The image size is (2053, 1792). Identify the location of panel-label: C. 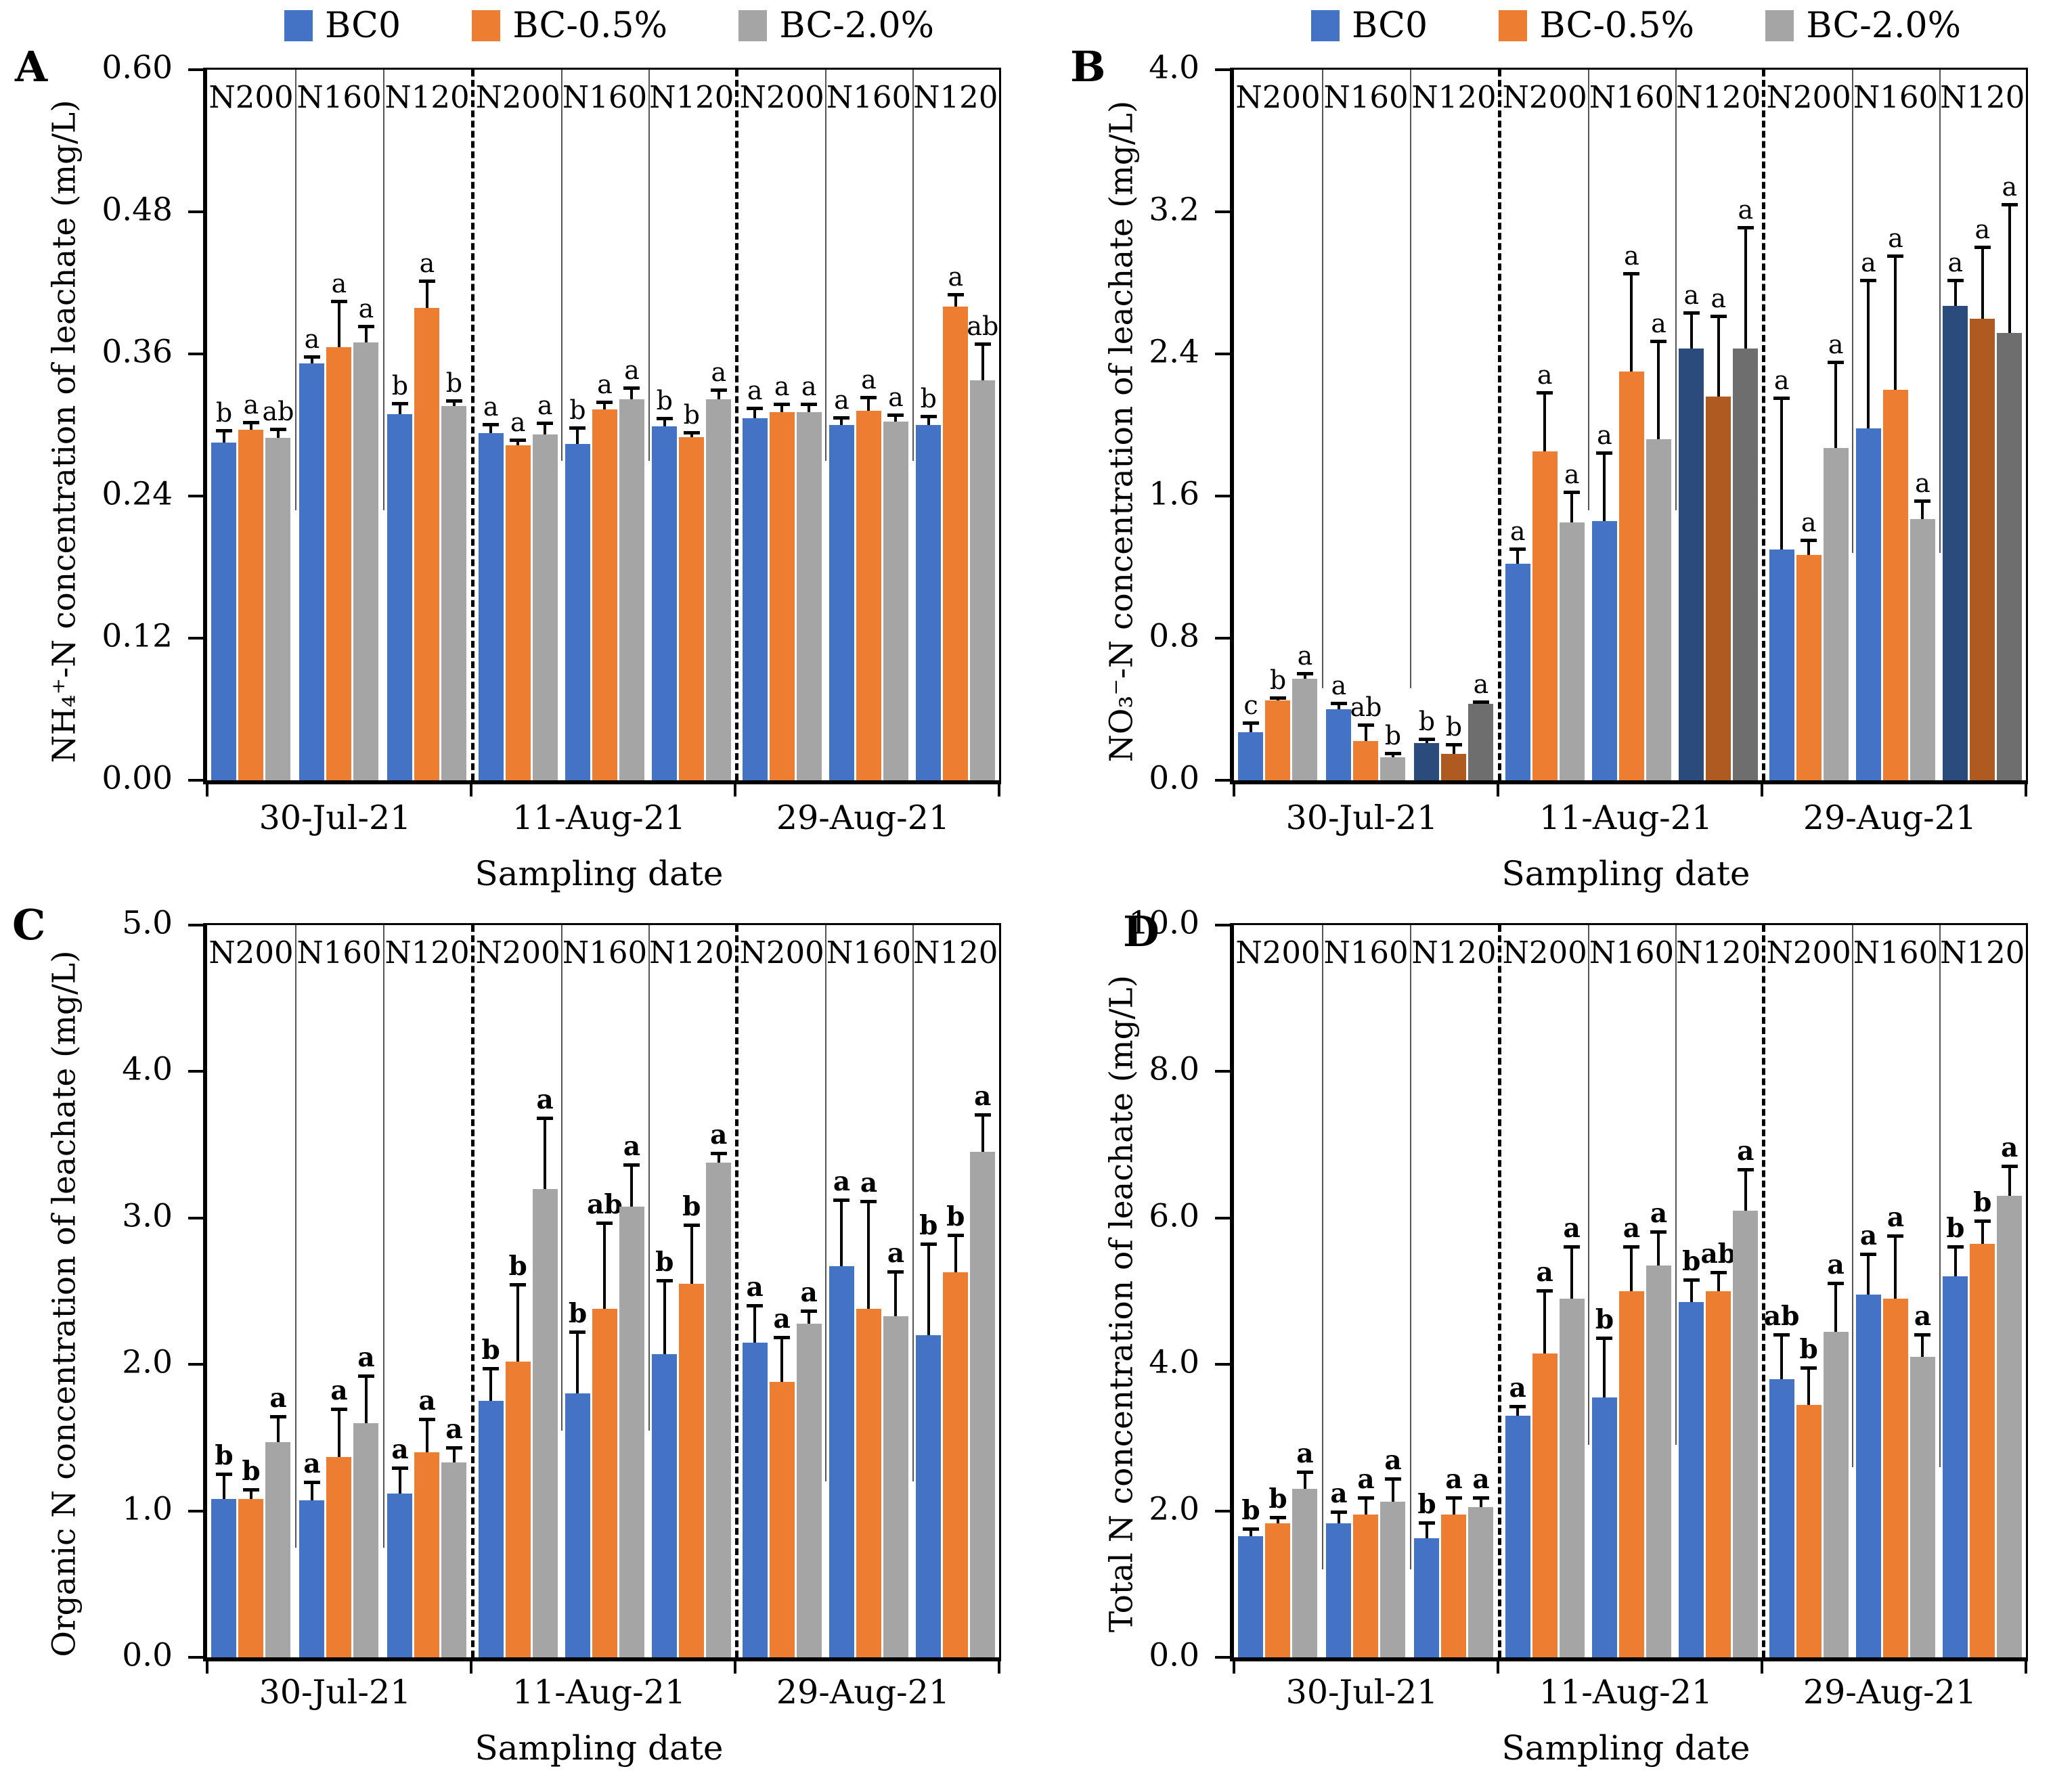
(29, 924).